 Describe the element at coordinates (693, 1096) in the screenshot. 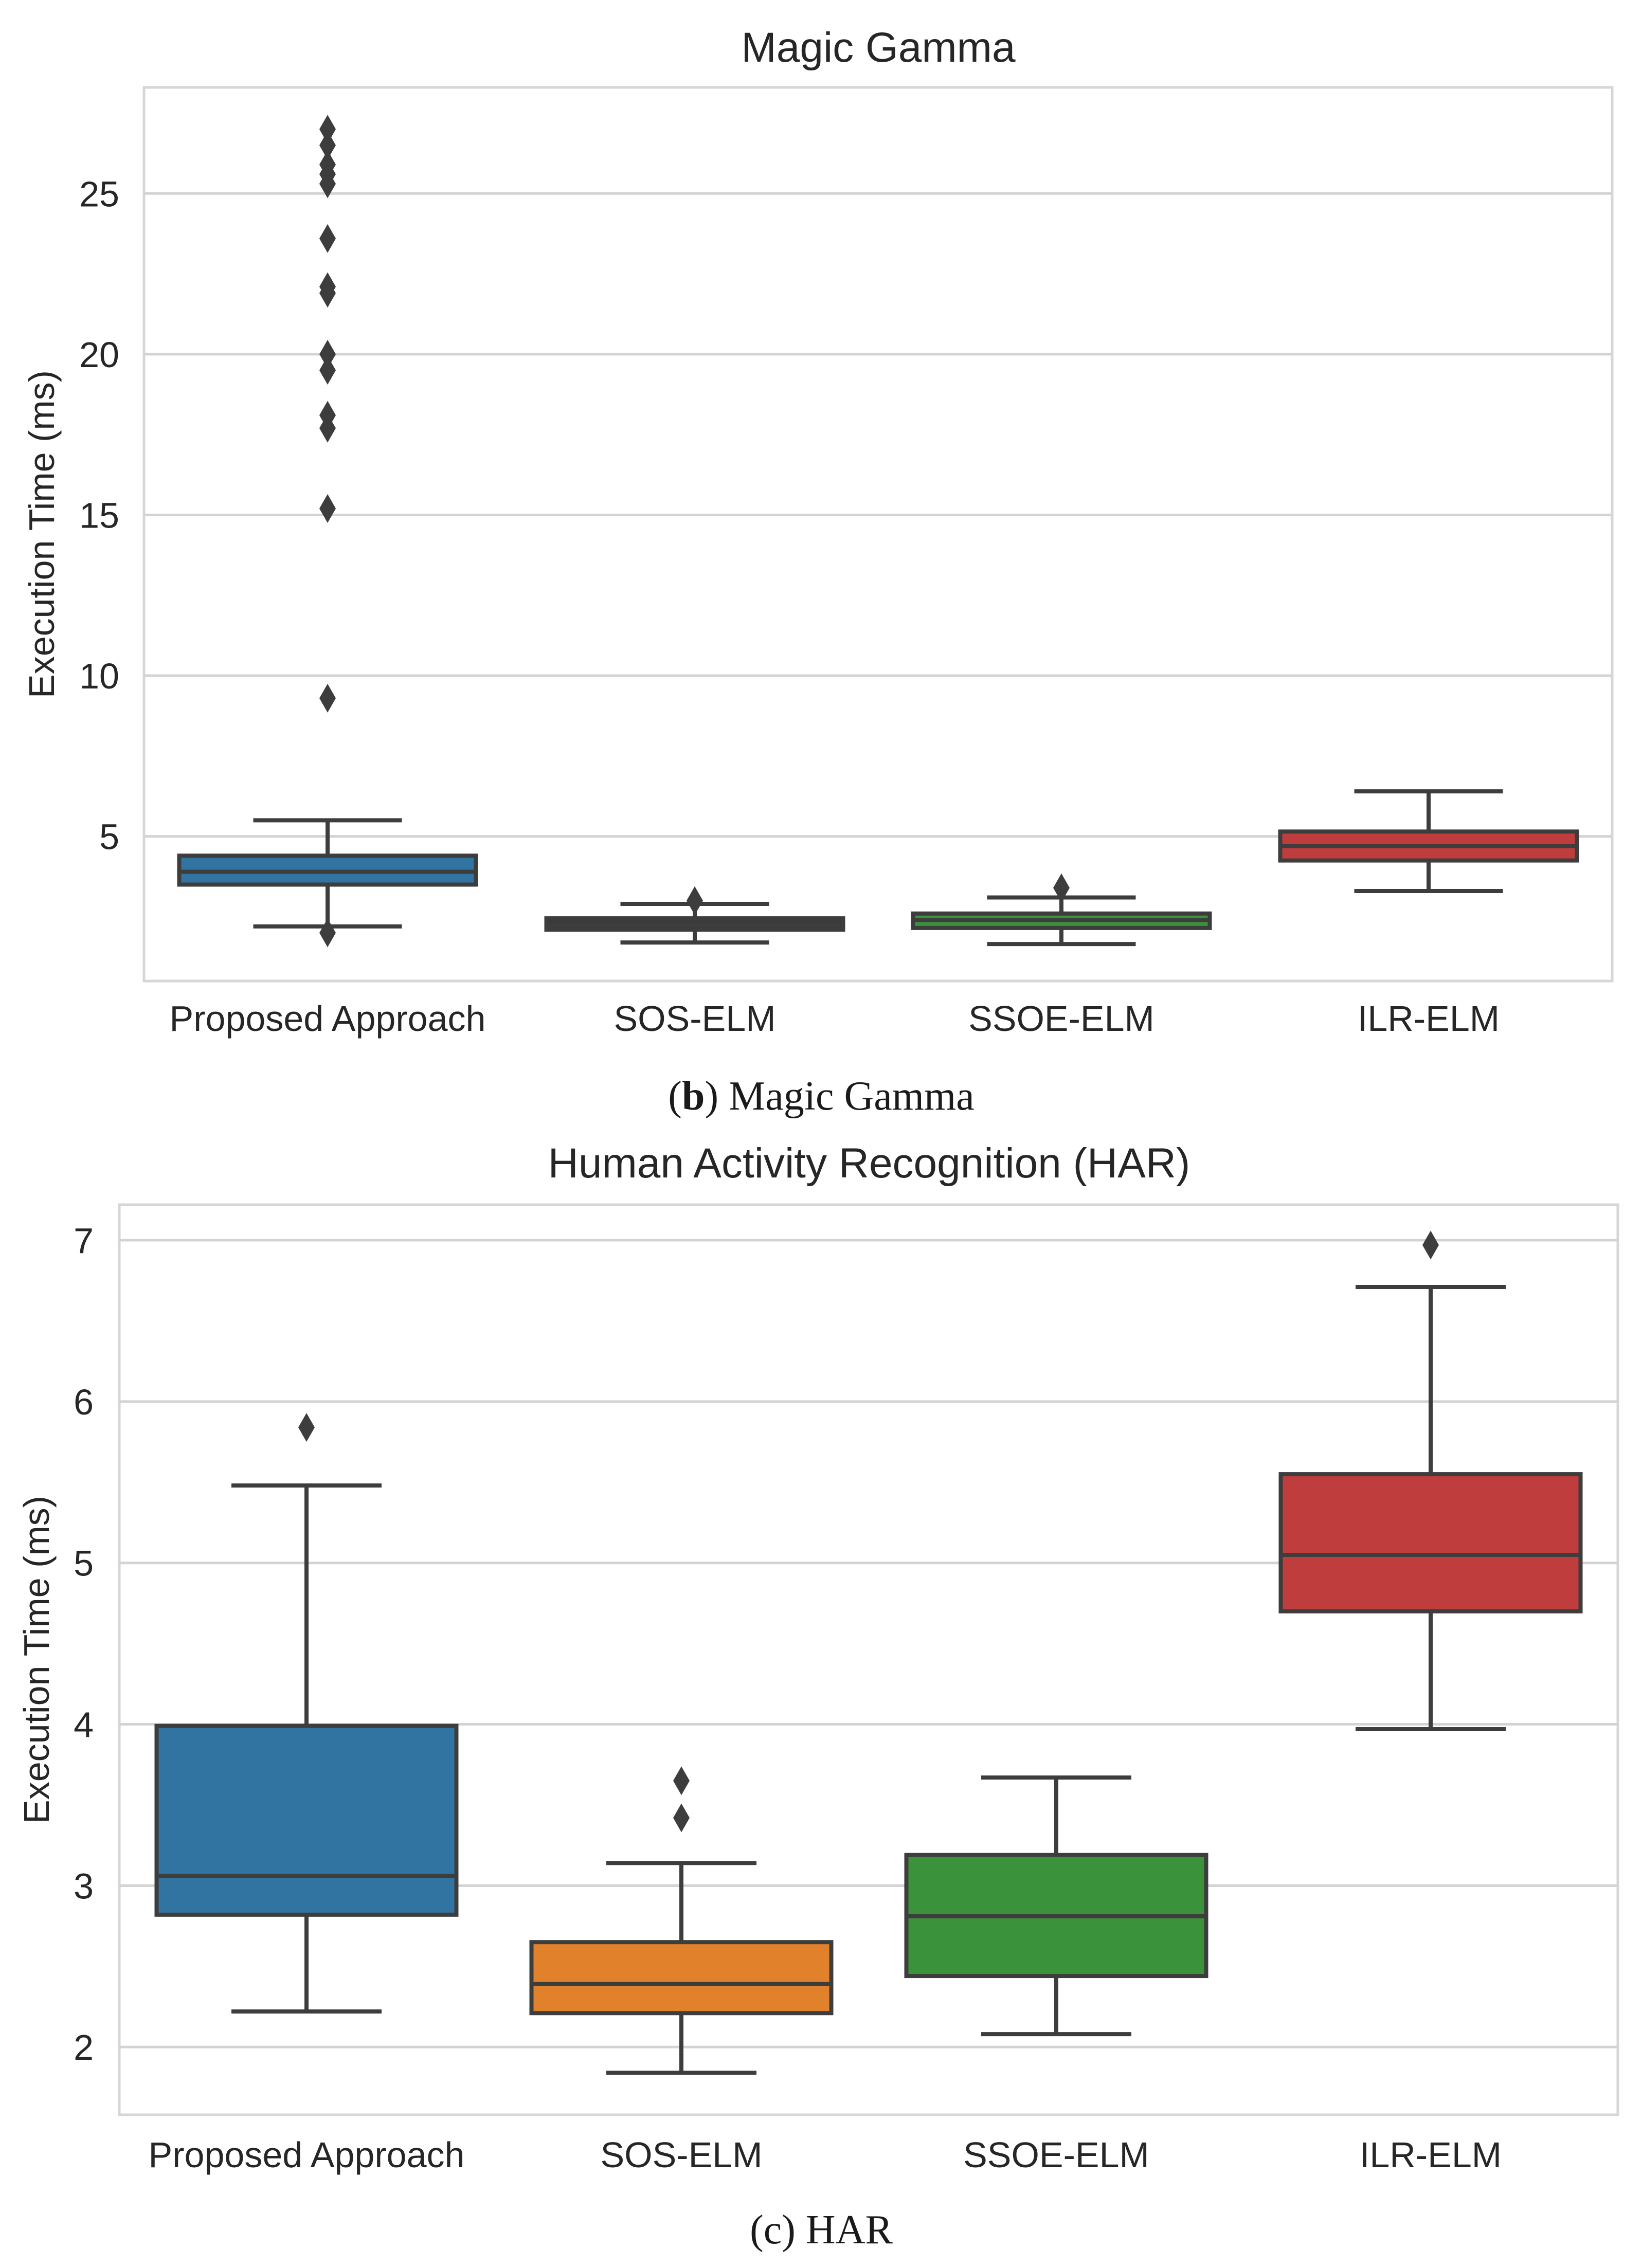

I see `caption-label: b` at that location.